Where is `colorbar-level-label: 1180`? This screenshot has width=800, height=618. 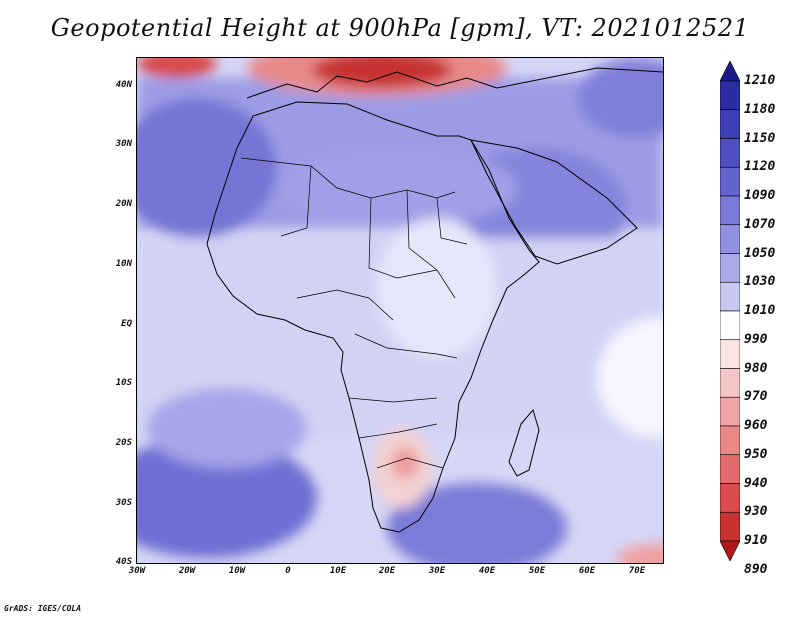
colorbar-level-label: 1180 is located at coordinates (760, 109).